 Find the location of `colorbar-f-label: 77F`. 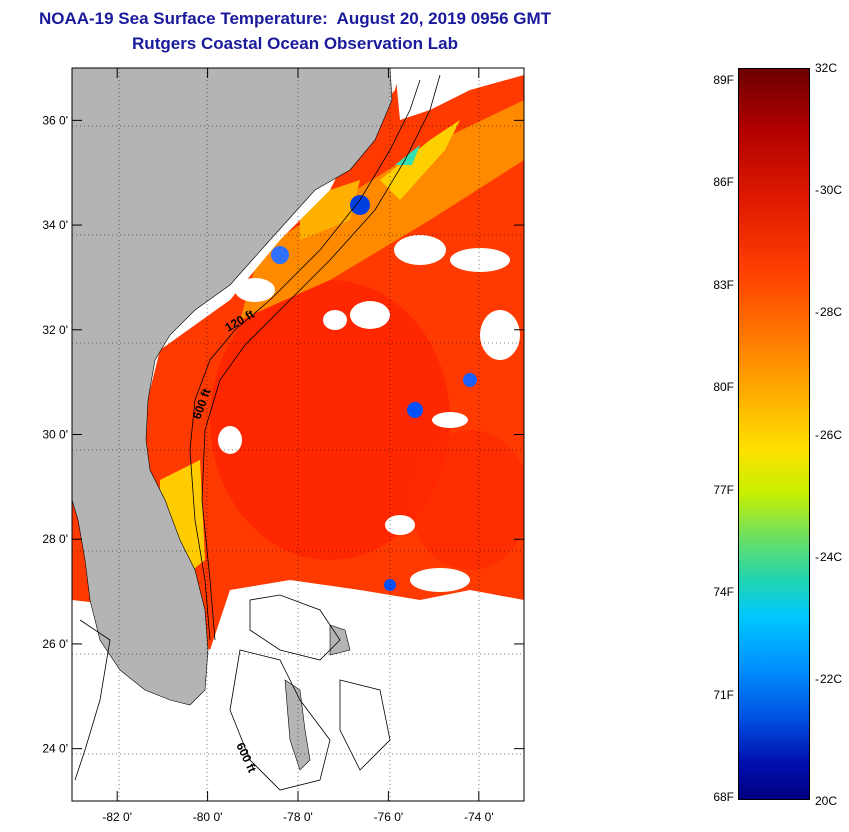

colorbar-f-label: 77F is located at coordinates (723, 489).